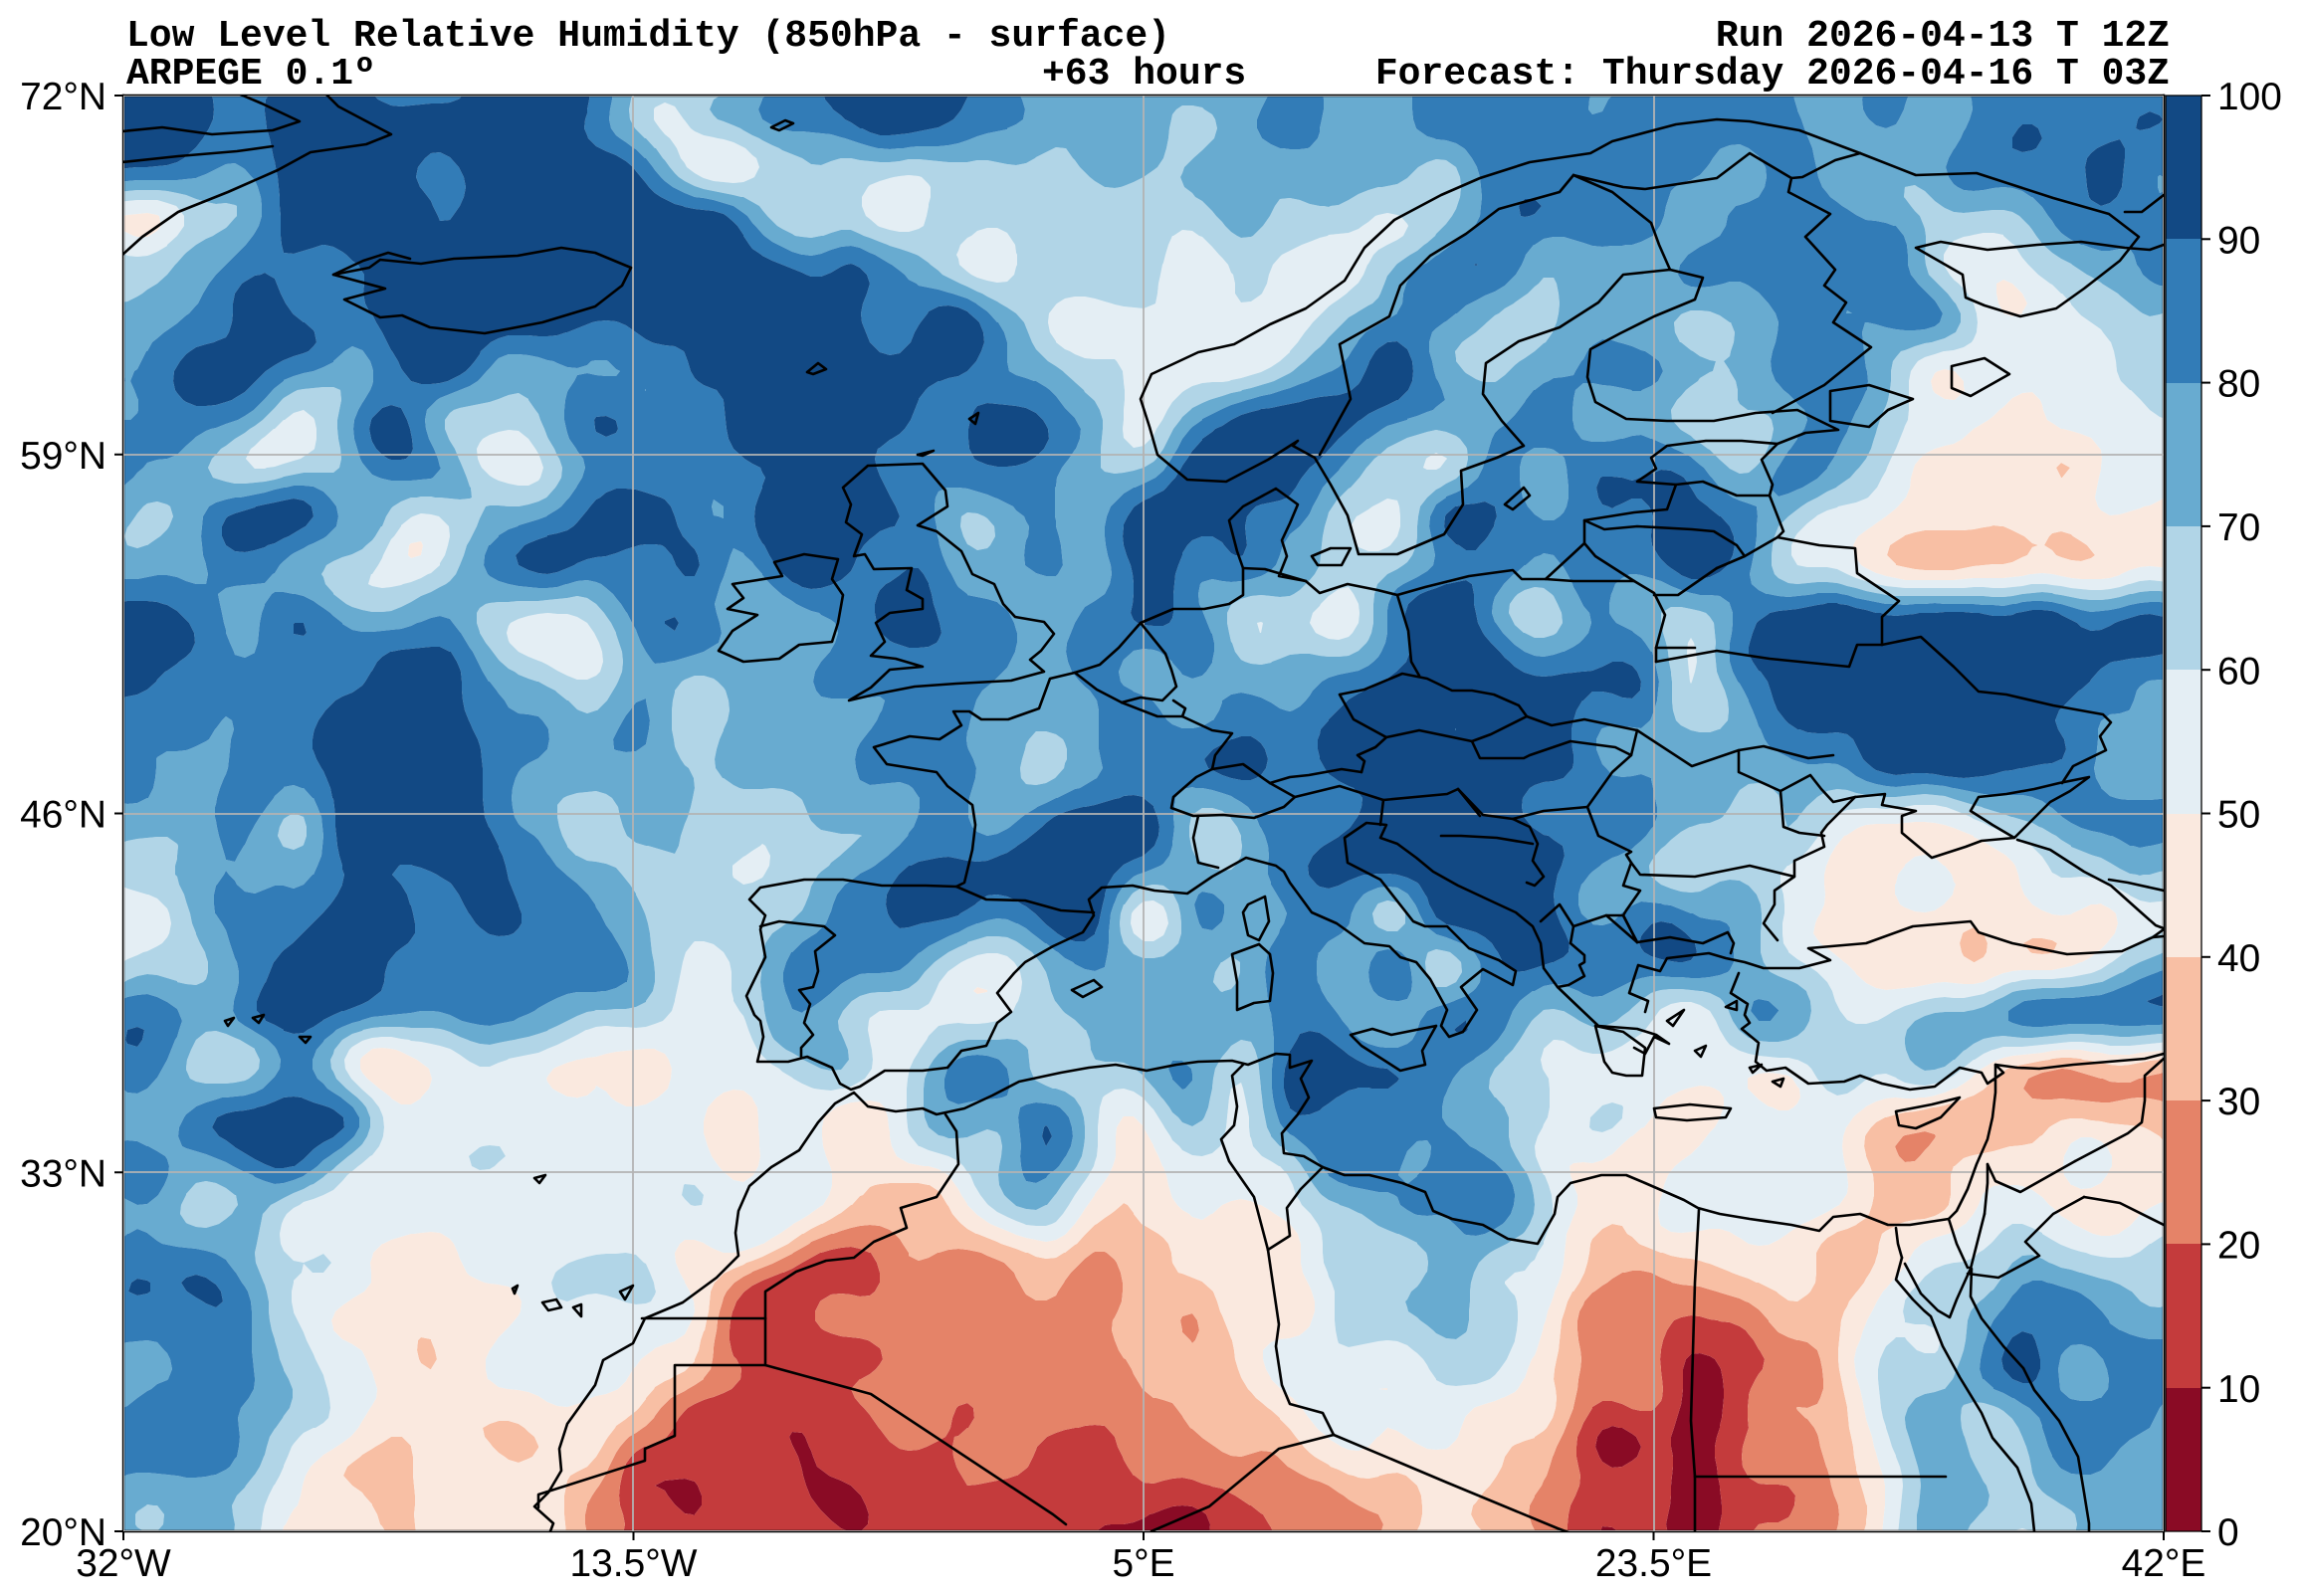  I want to click on svg-text: 23.5°E, so click(1653, 1563).